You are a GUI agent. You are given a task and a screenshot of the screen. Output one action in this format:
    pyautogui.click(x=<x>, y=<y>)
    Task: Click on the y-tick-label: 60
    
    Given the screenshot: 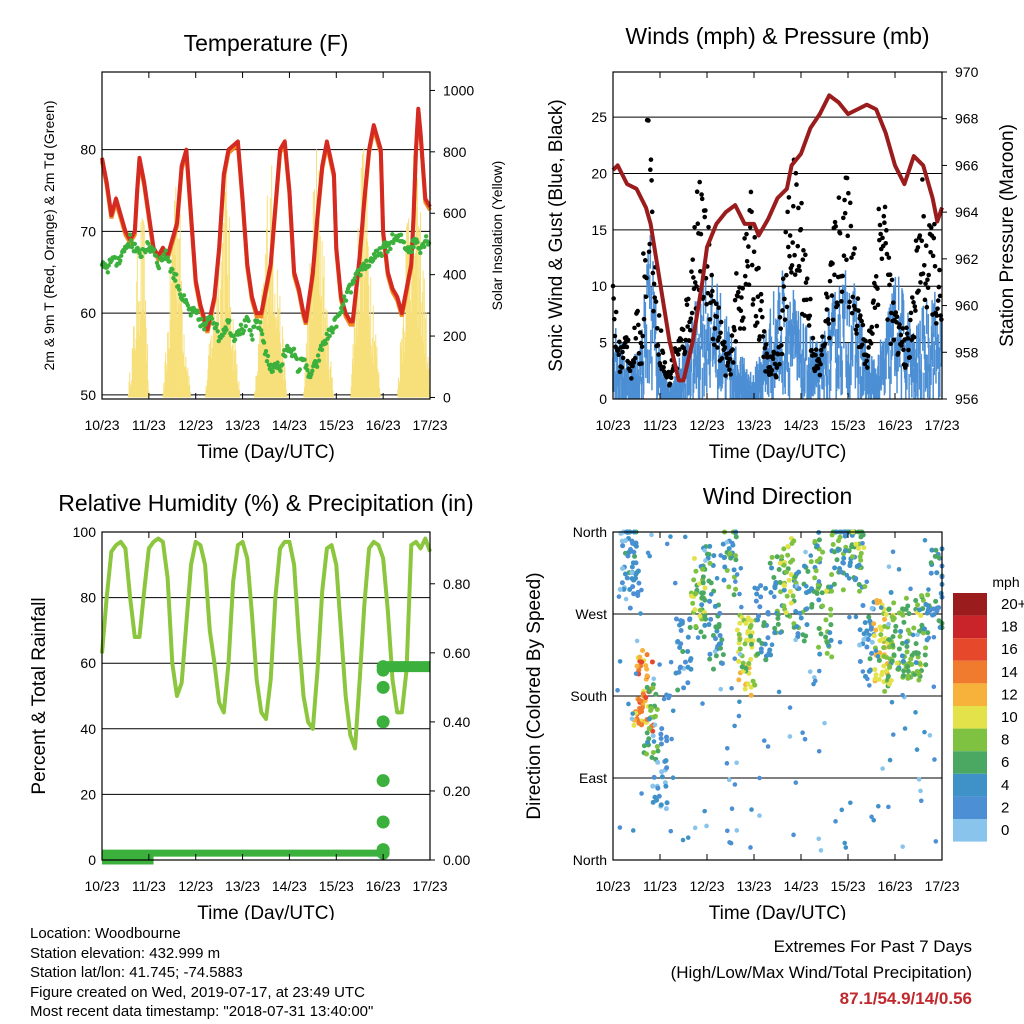 What is the action you would take?
    pyautogui.click(x=88, y=663)
    